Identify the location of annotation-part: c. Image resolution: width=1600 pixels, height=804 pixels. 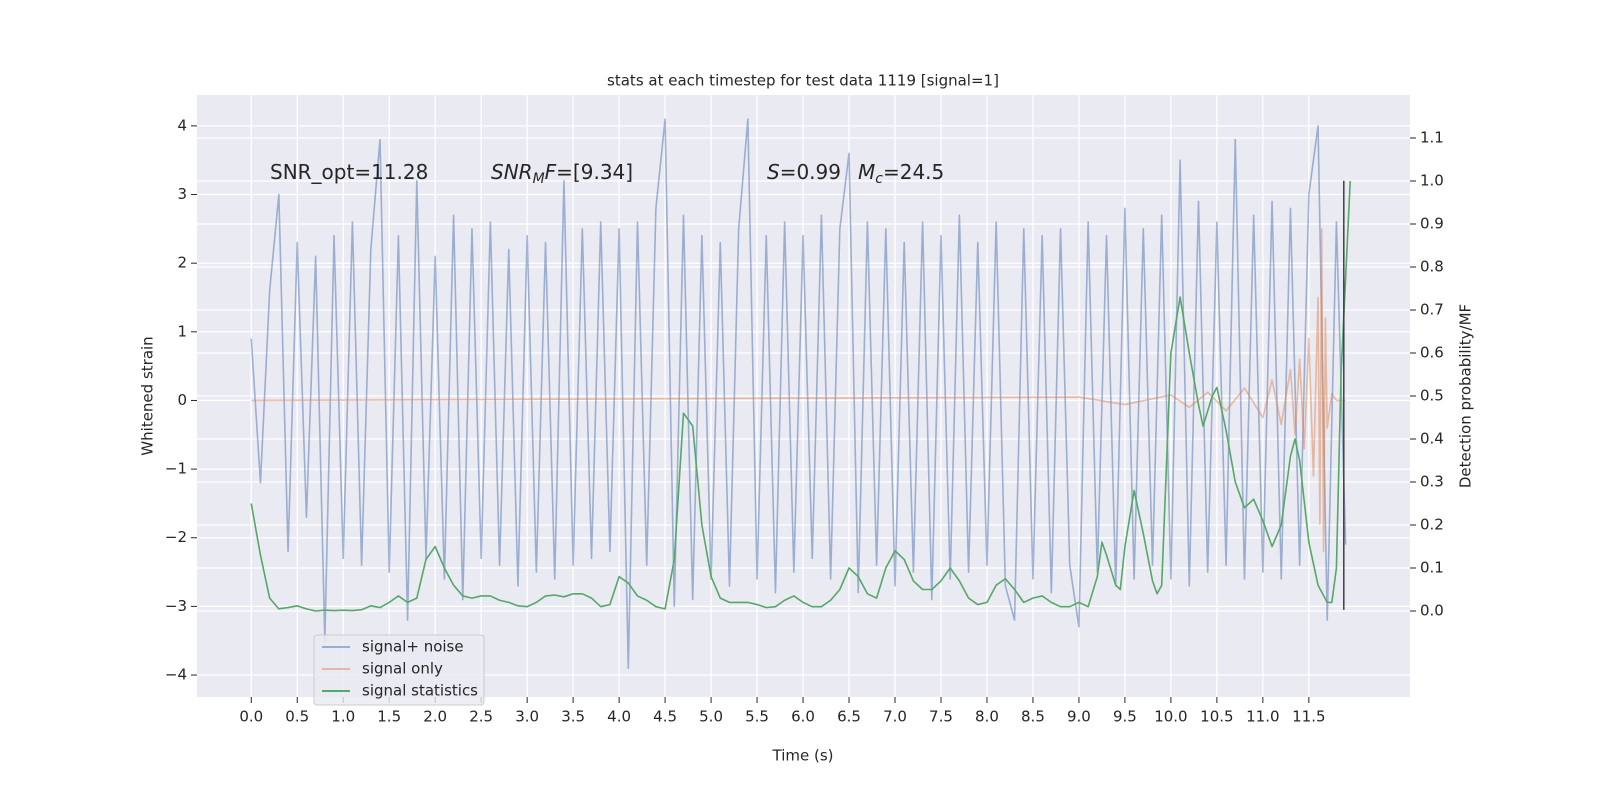
(879, 179).